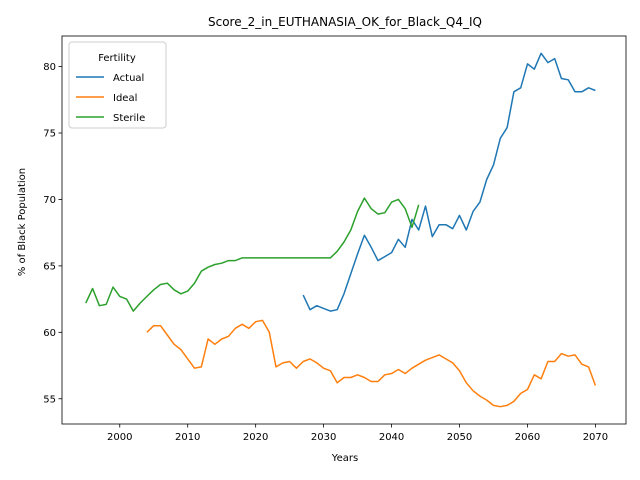 The width and height of the screenshot is (640, 480). Describe the element at coordinates (391, 437) in the screenshot. I see `x-tick-label: 2040` at that location.